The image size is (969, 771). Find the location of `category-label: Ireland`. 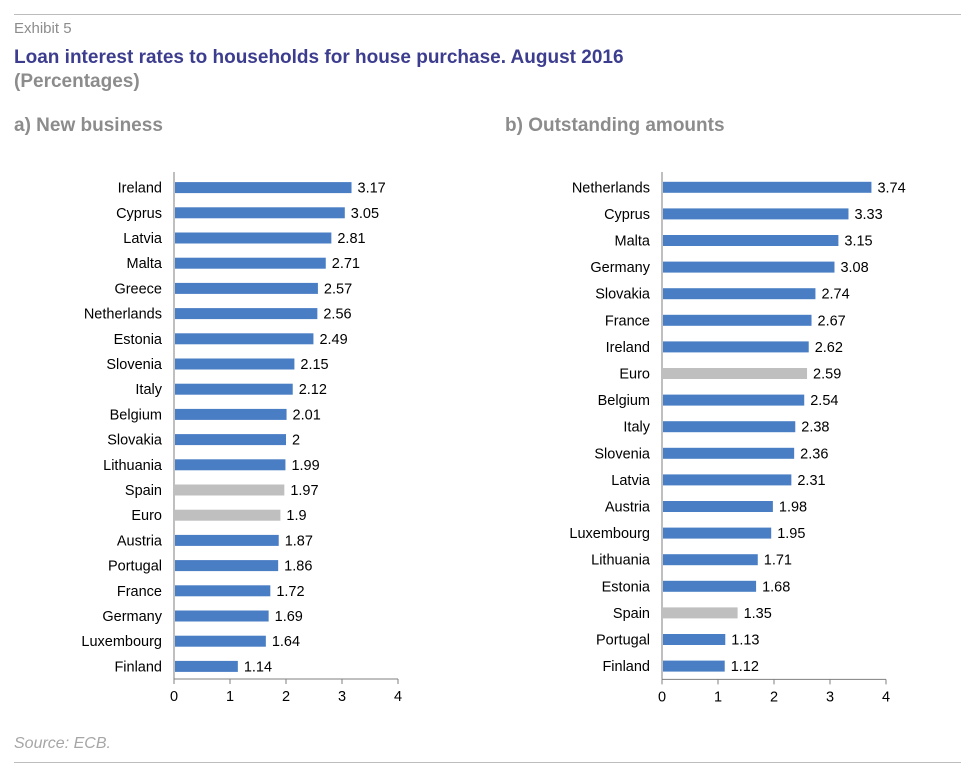

category-label: Ireland is located at coordinates (140, 189).